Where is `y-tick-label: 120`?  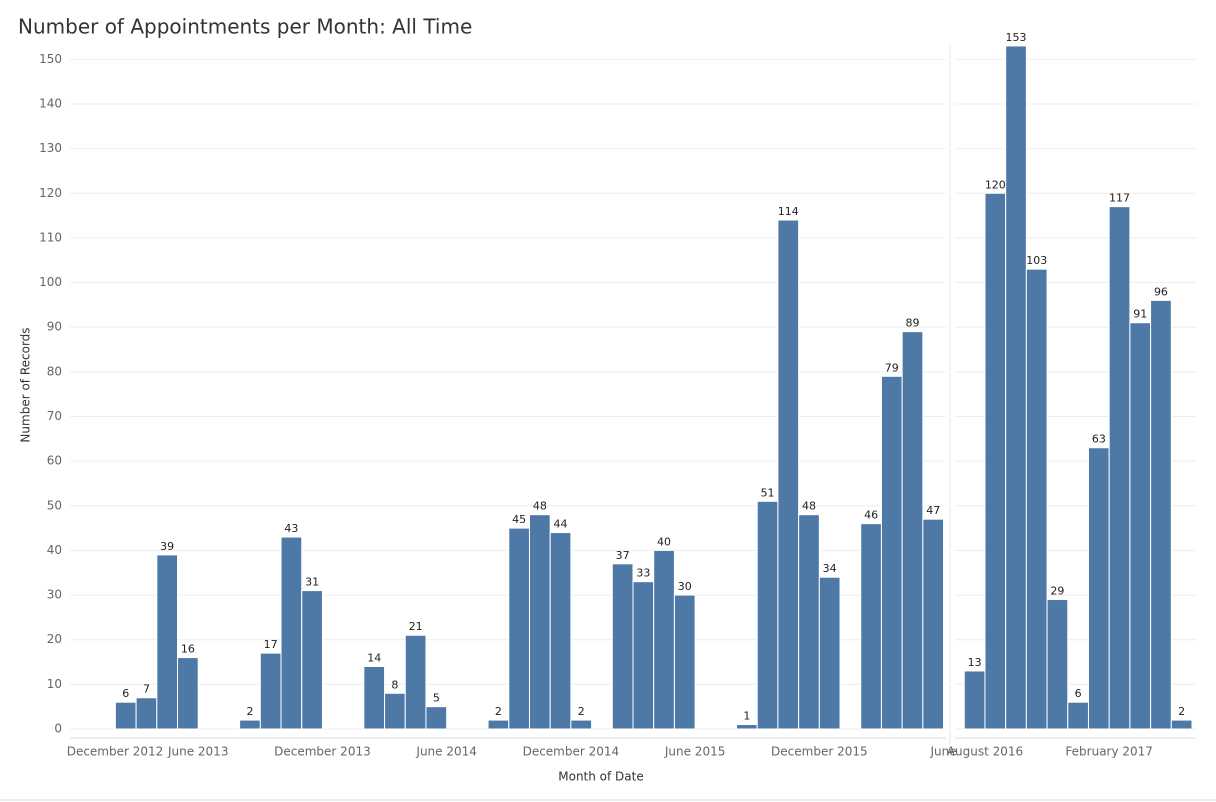 y-tick-label: 120 is located at coordinates (50, 193).